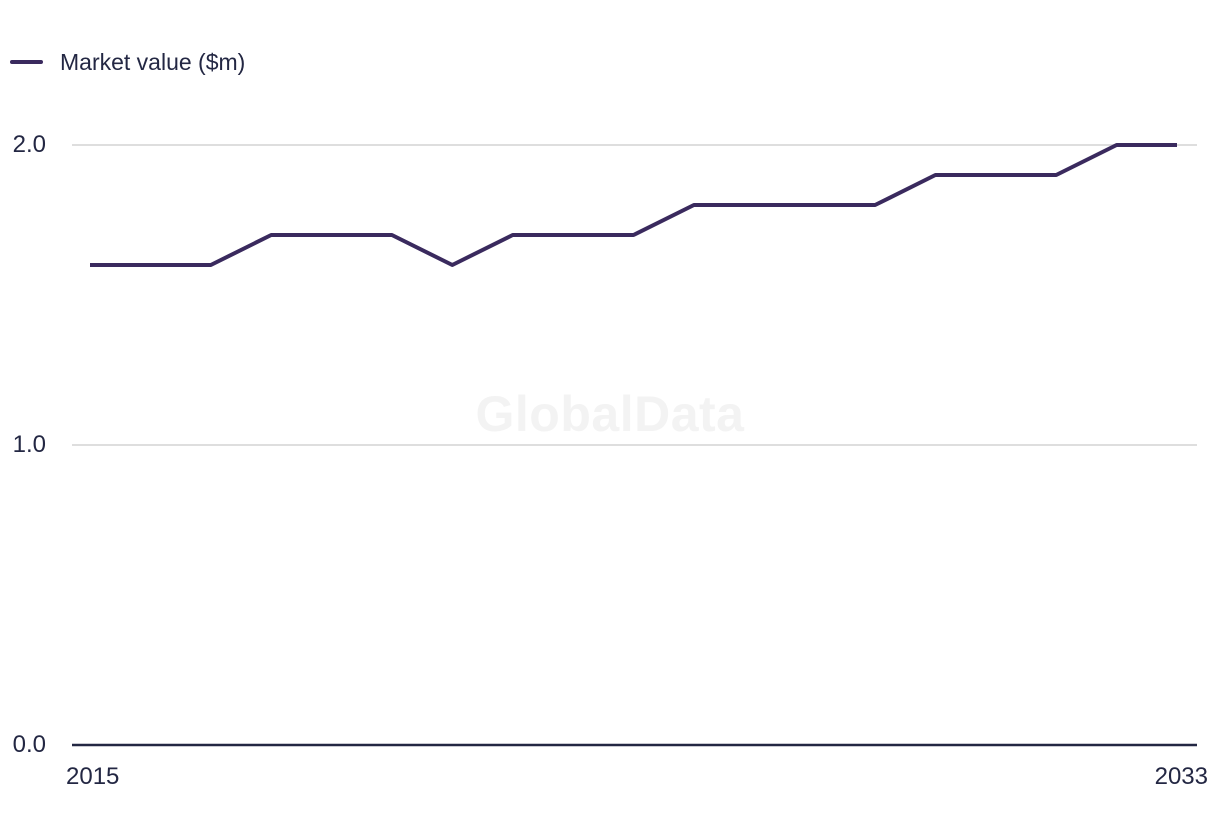  What do you see at coordinates (93, 776) in the screenshot?
I see `x-tick-label-2015: 2015` at bounding box center [93, 776].